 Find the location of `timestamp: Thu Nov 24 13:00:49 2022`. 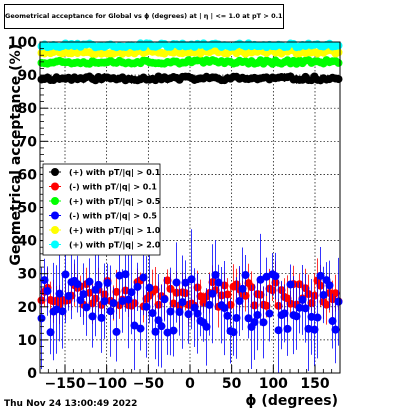

timestamp: Thu Nov 24 13:00:49 2022 is located at coordinates (71, 404).